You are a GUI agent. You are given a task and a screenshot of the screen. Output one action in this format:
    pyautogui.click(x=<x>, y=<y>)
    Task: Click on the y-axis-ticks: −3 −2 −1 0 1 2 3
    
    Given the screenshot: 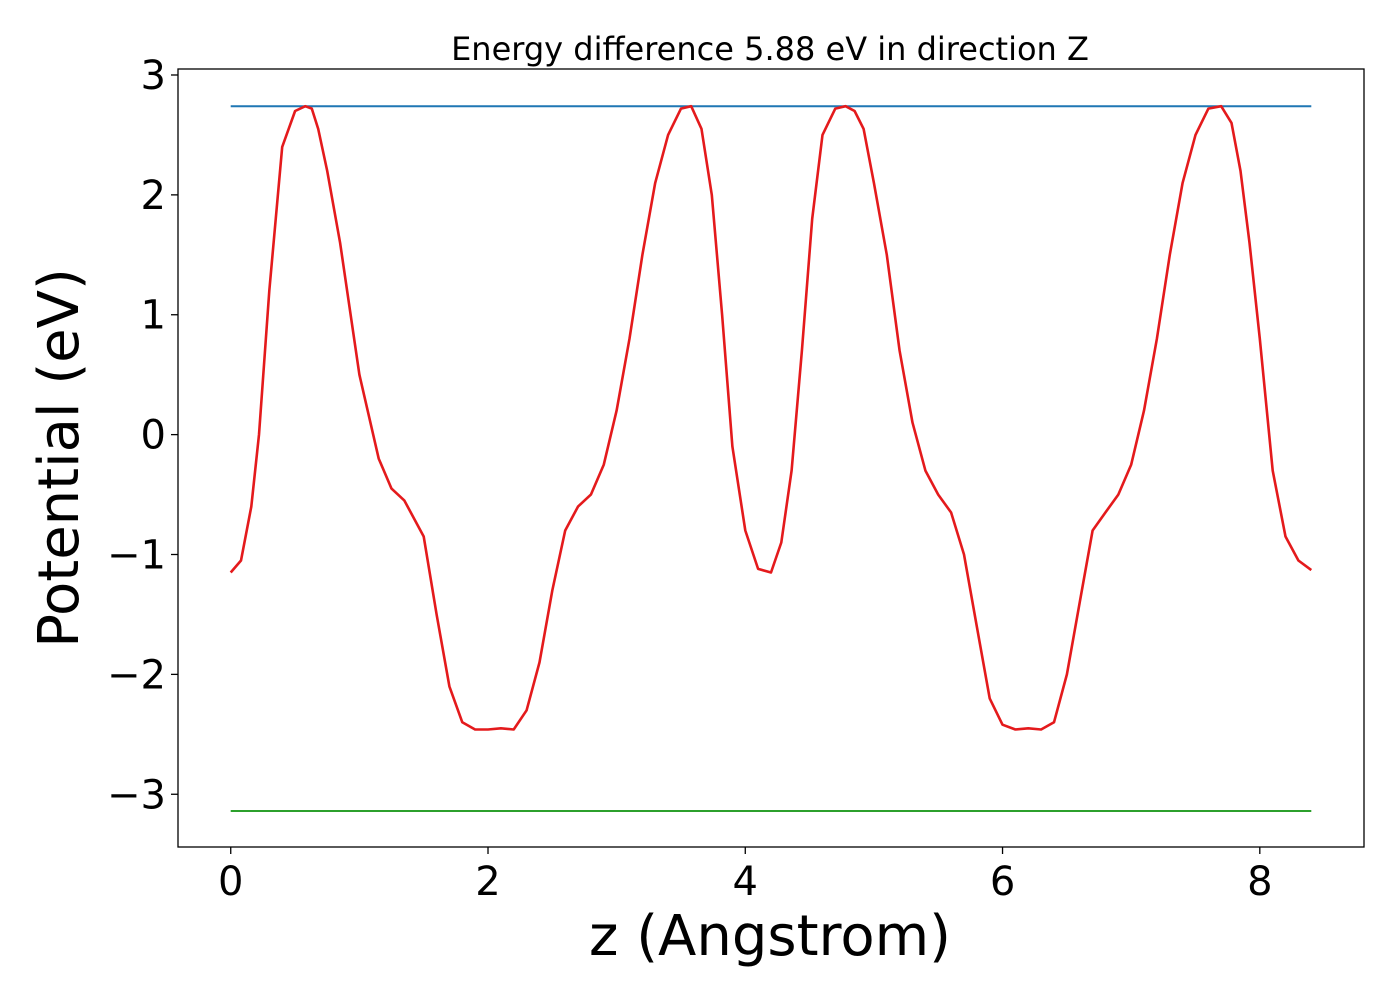 What is the action you would take?
    pyautogui.click(x=142, y=435)
    